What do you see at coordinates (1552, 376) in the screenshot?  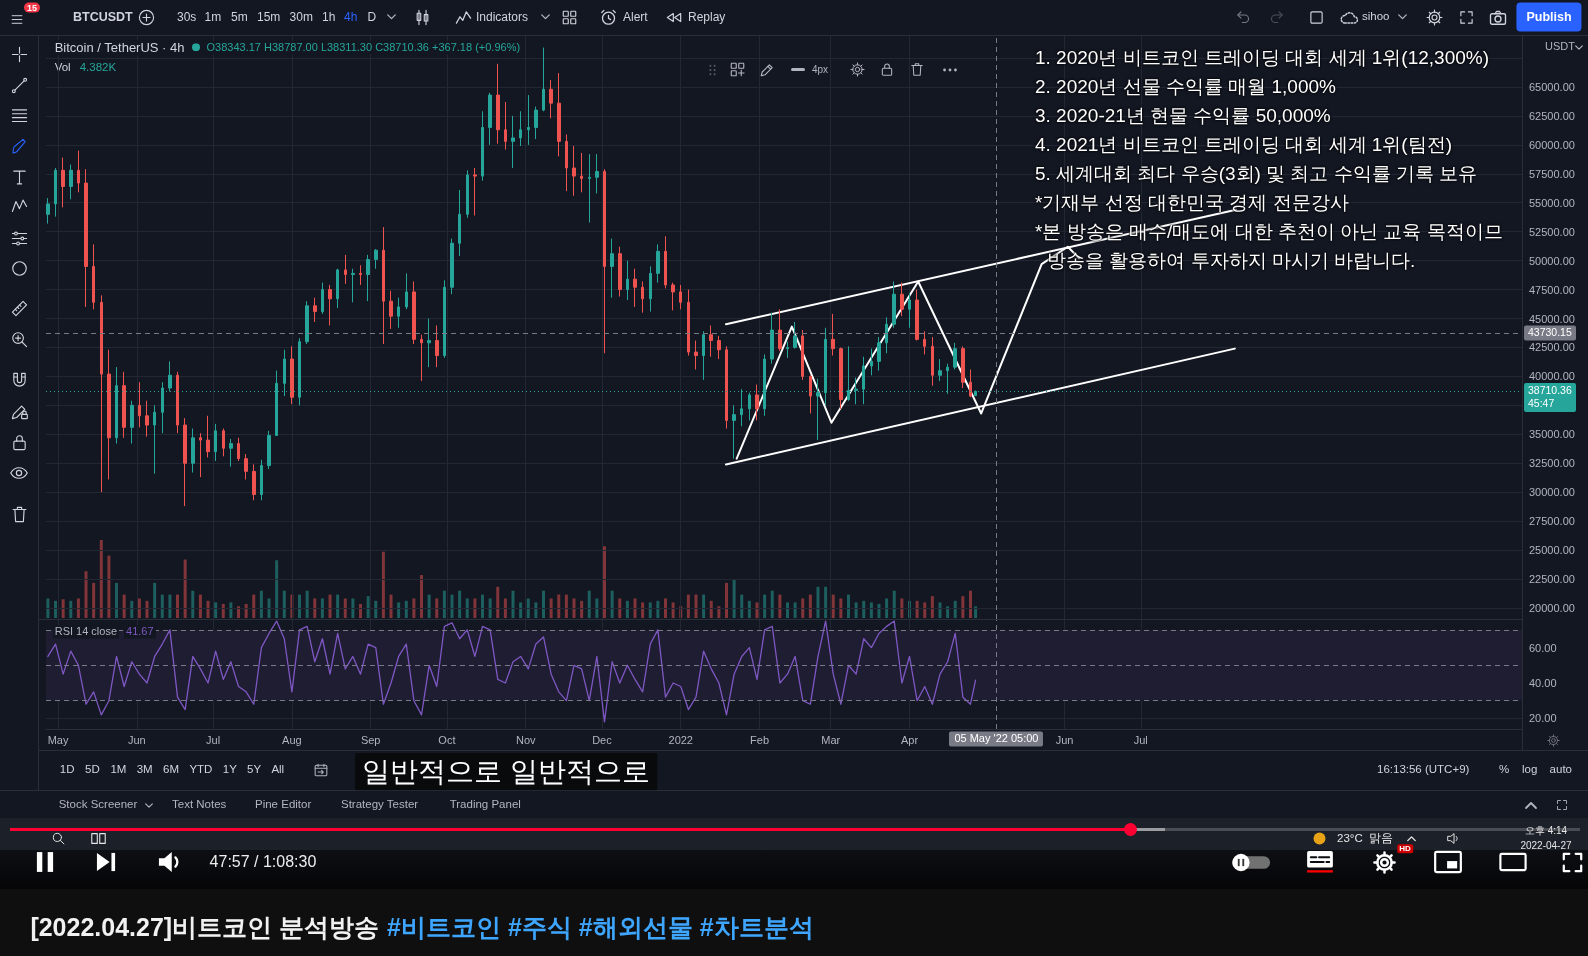 I see `y-tick-label: 40000.00` at bounding box center [1552, 376].